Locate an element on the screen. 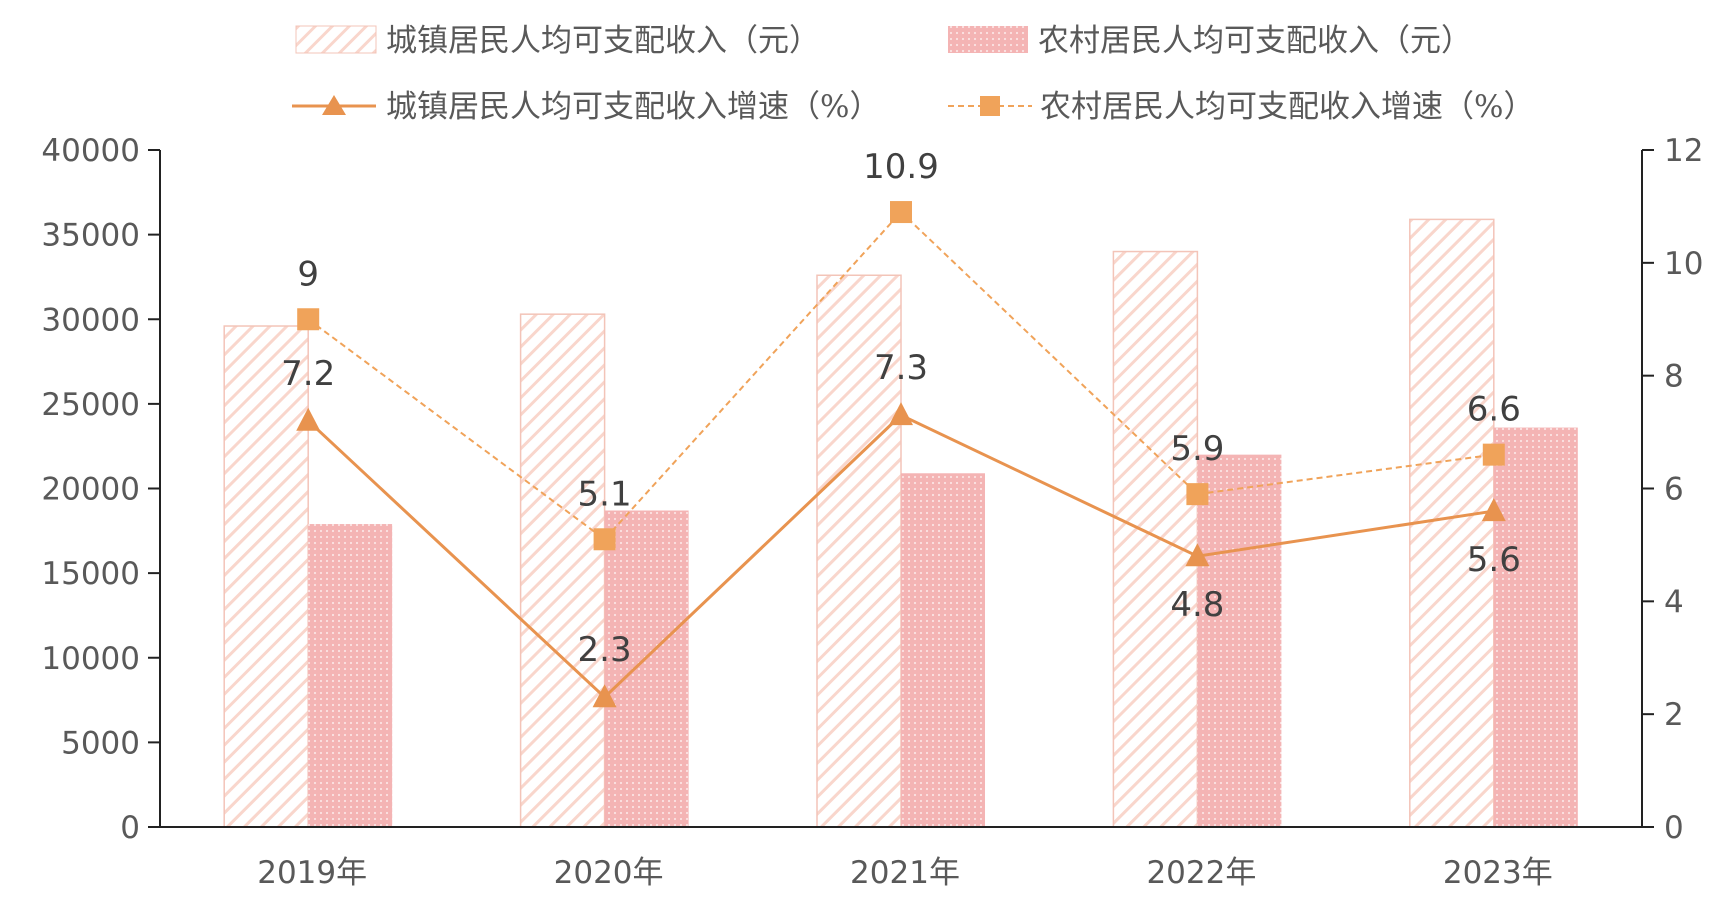 This screenshot has height=899, width=1714. legend-item-rural-income: 农村居民人均可支配收入（元） is located at coordinates (1210, 41).